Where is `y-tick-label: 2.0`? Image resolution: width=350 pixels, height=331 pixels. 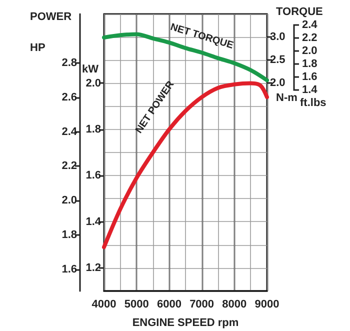
y-tick-label: 2.0 is located at coordinates (93, 83).